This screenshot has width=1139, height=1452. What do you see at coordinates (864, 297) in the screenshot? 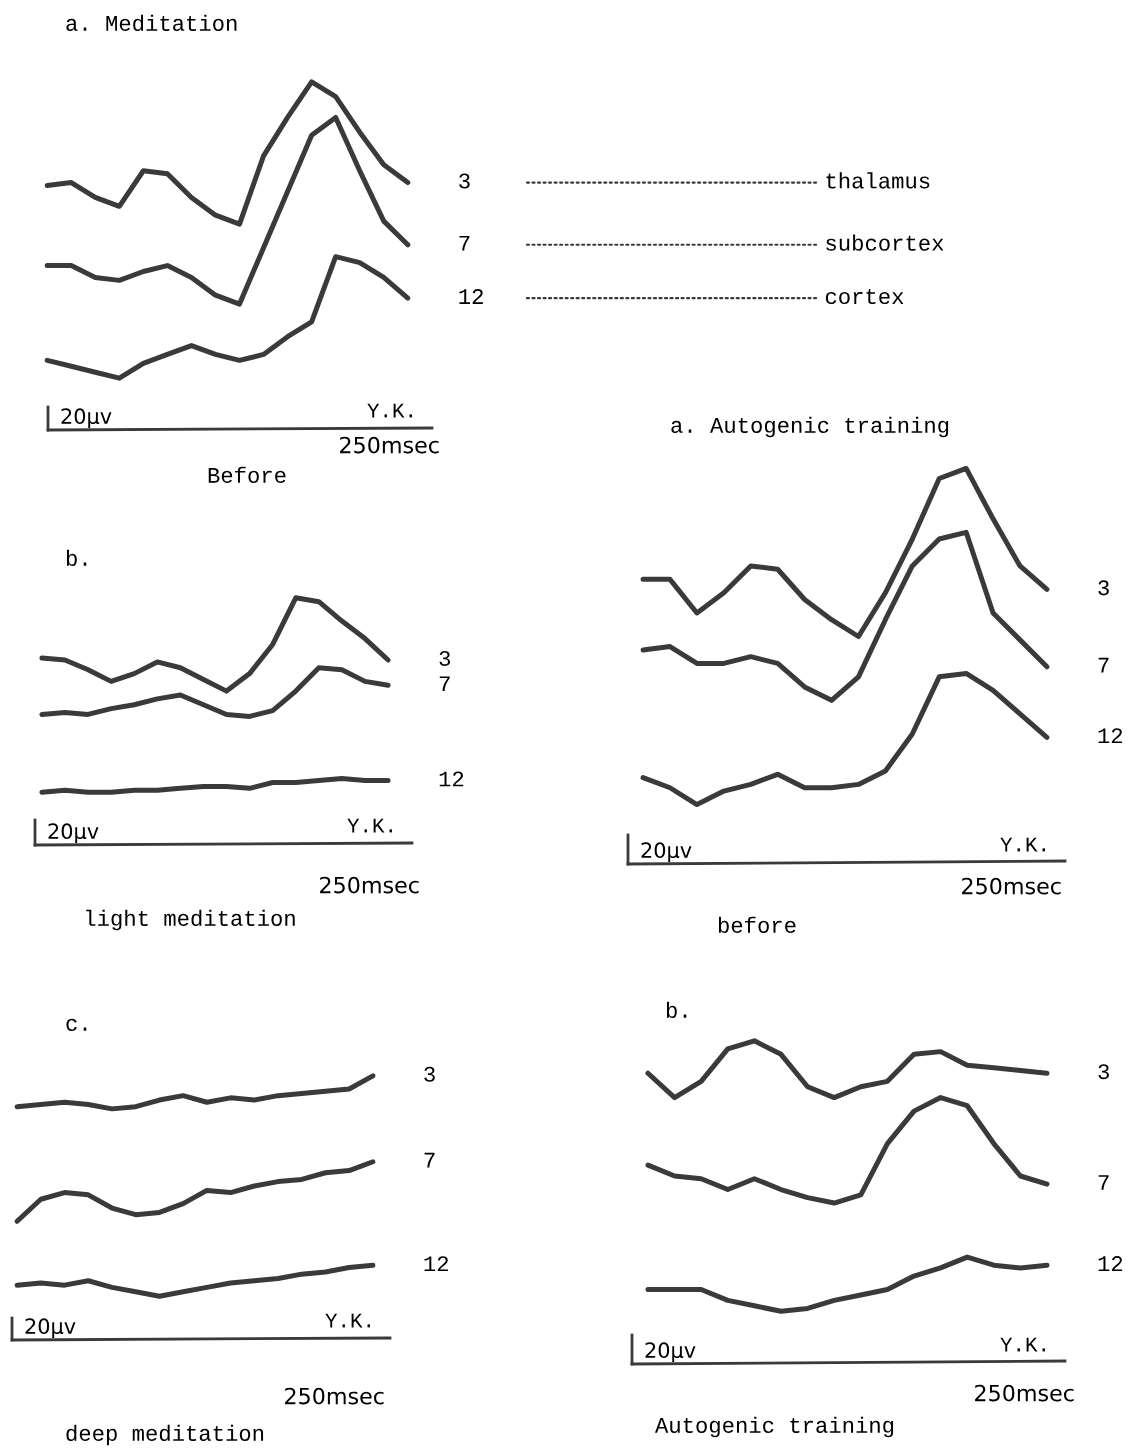
I see `text: cortex` at bounding box center [864, 297].